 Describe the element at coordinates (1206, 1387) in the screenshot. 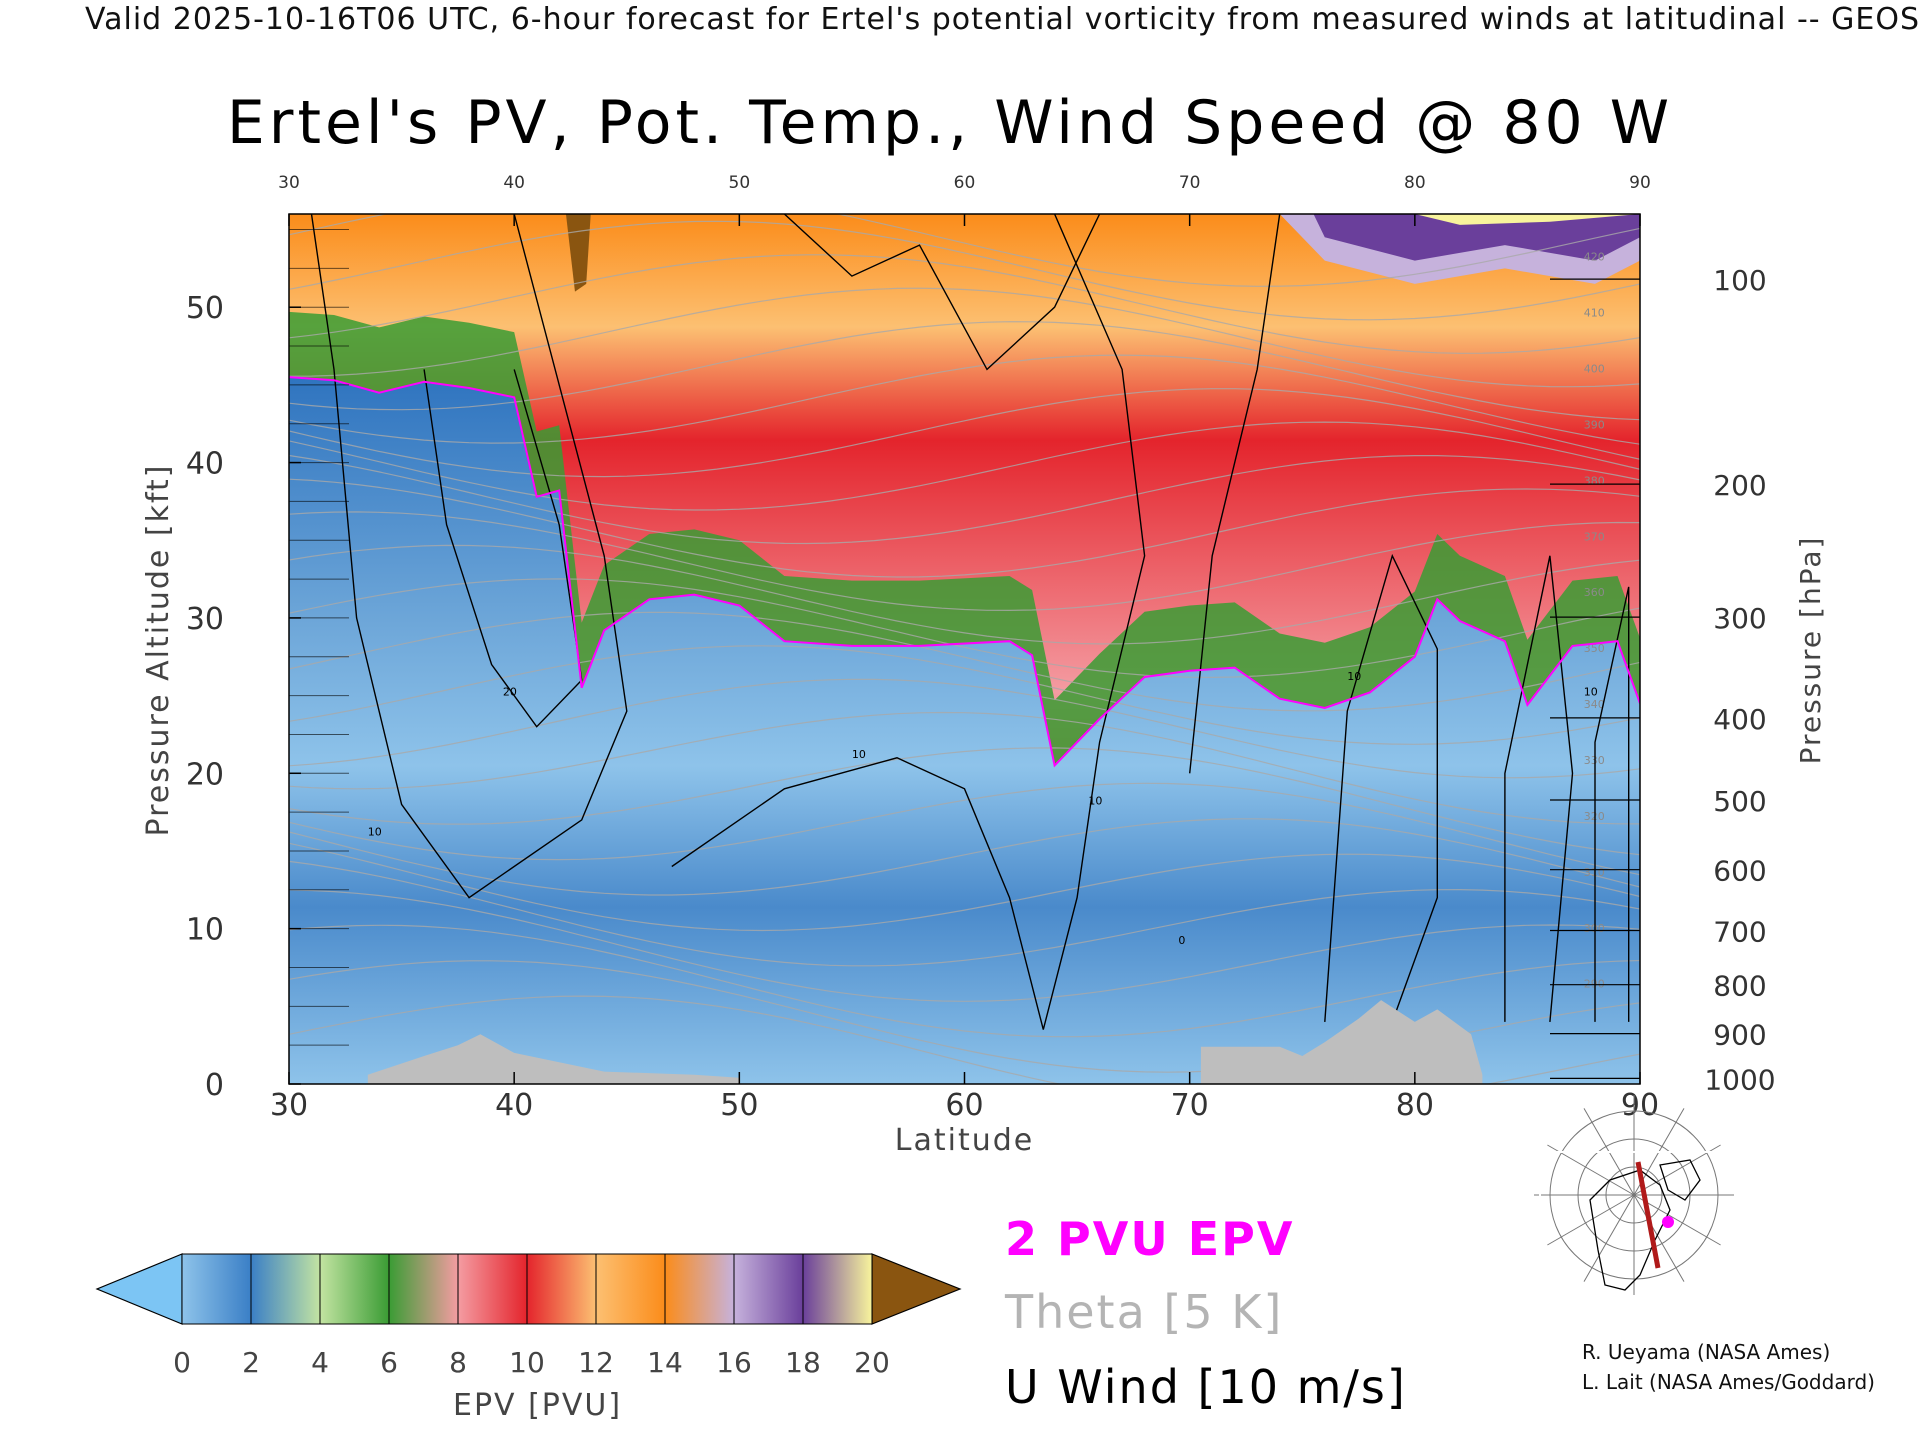

I see `legend-u-wind: U Wind [10 m/s]` at that location.